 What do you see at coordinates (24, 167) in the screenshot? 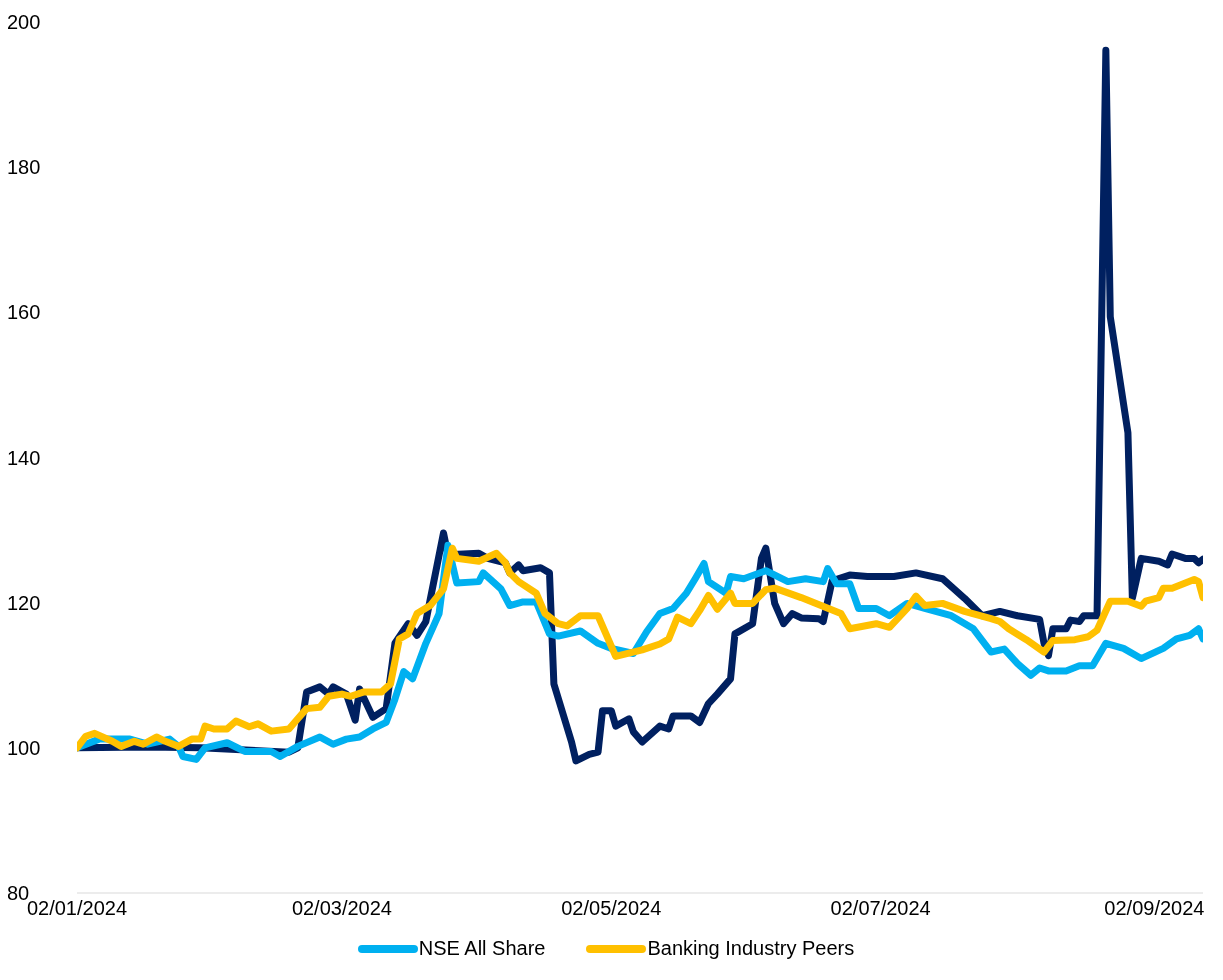
I see `y-tick-label: 180` at bounding box center [24, 167].